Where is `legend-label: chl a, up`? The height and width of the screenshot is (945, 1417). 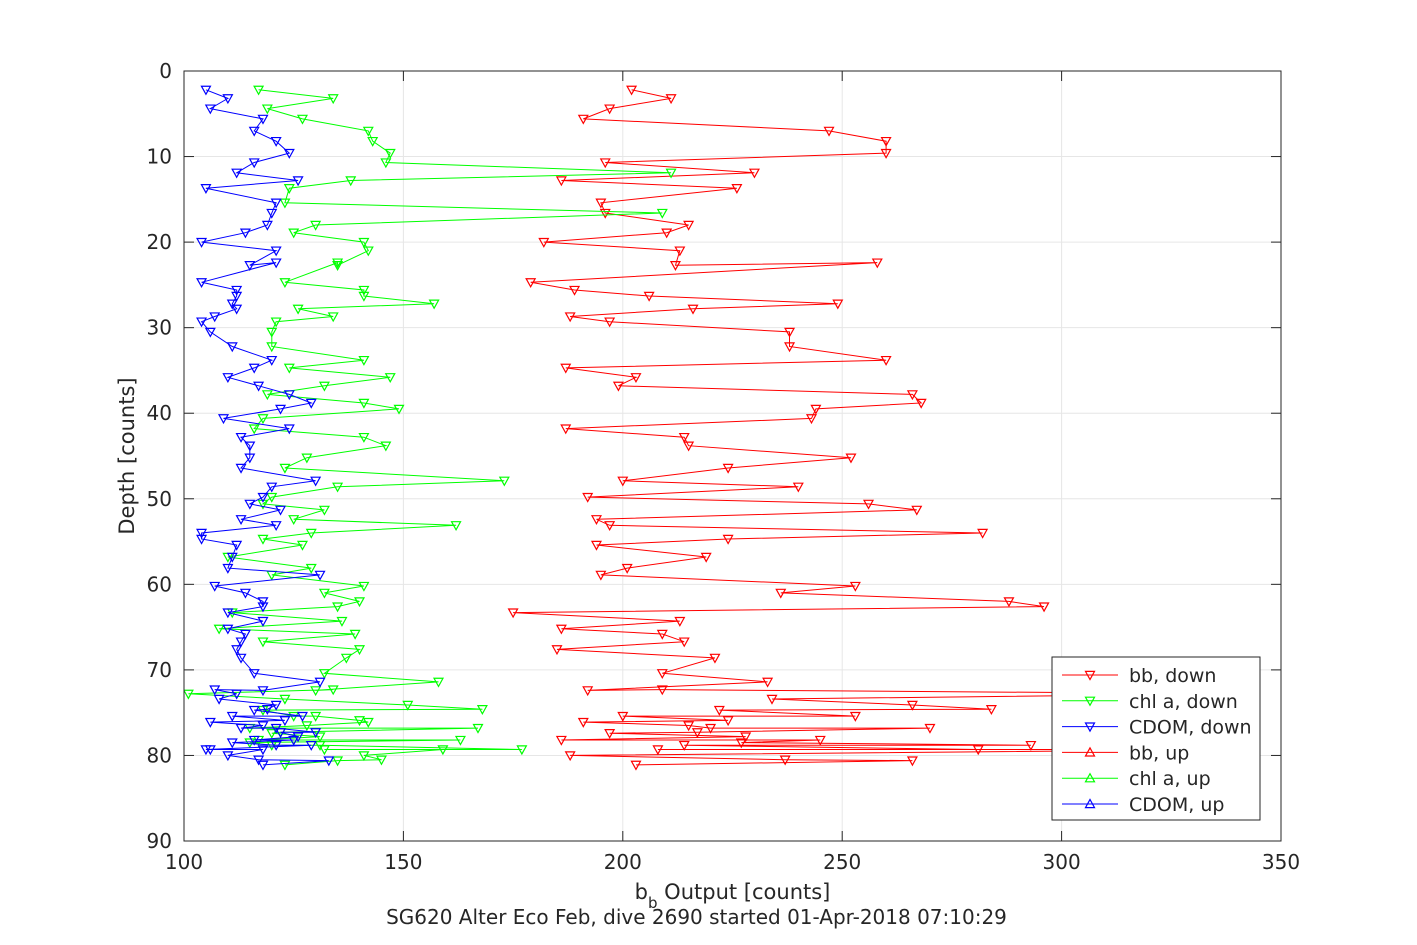 legend-label: chl a, up is located at coordinates (1170, 779).